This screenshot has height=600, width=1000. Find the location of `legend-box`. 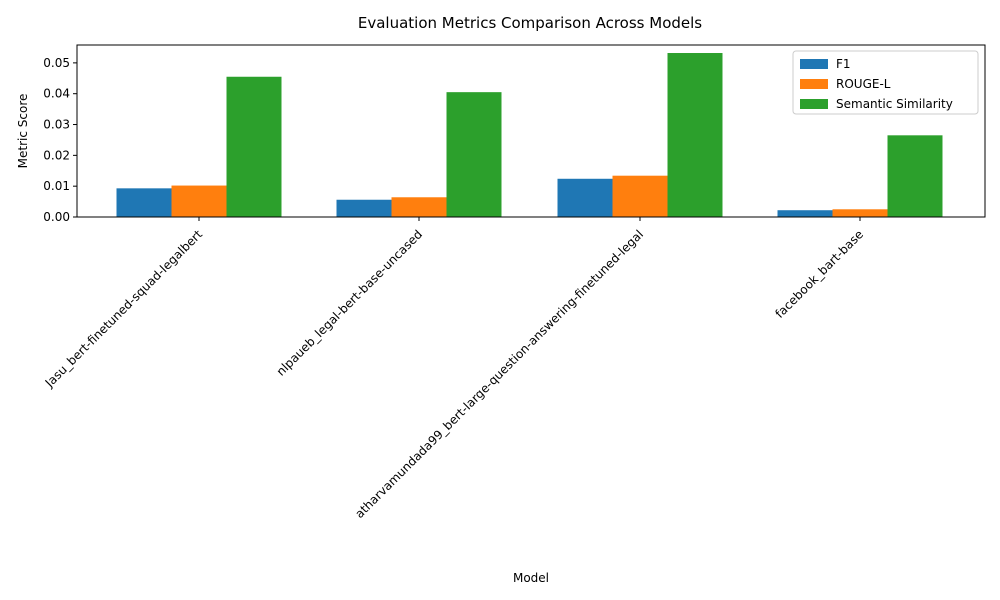

legend-box is located at coordinates (885, 82).